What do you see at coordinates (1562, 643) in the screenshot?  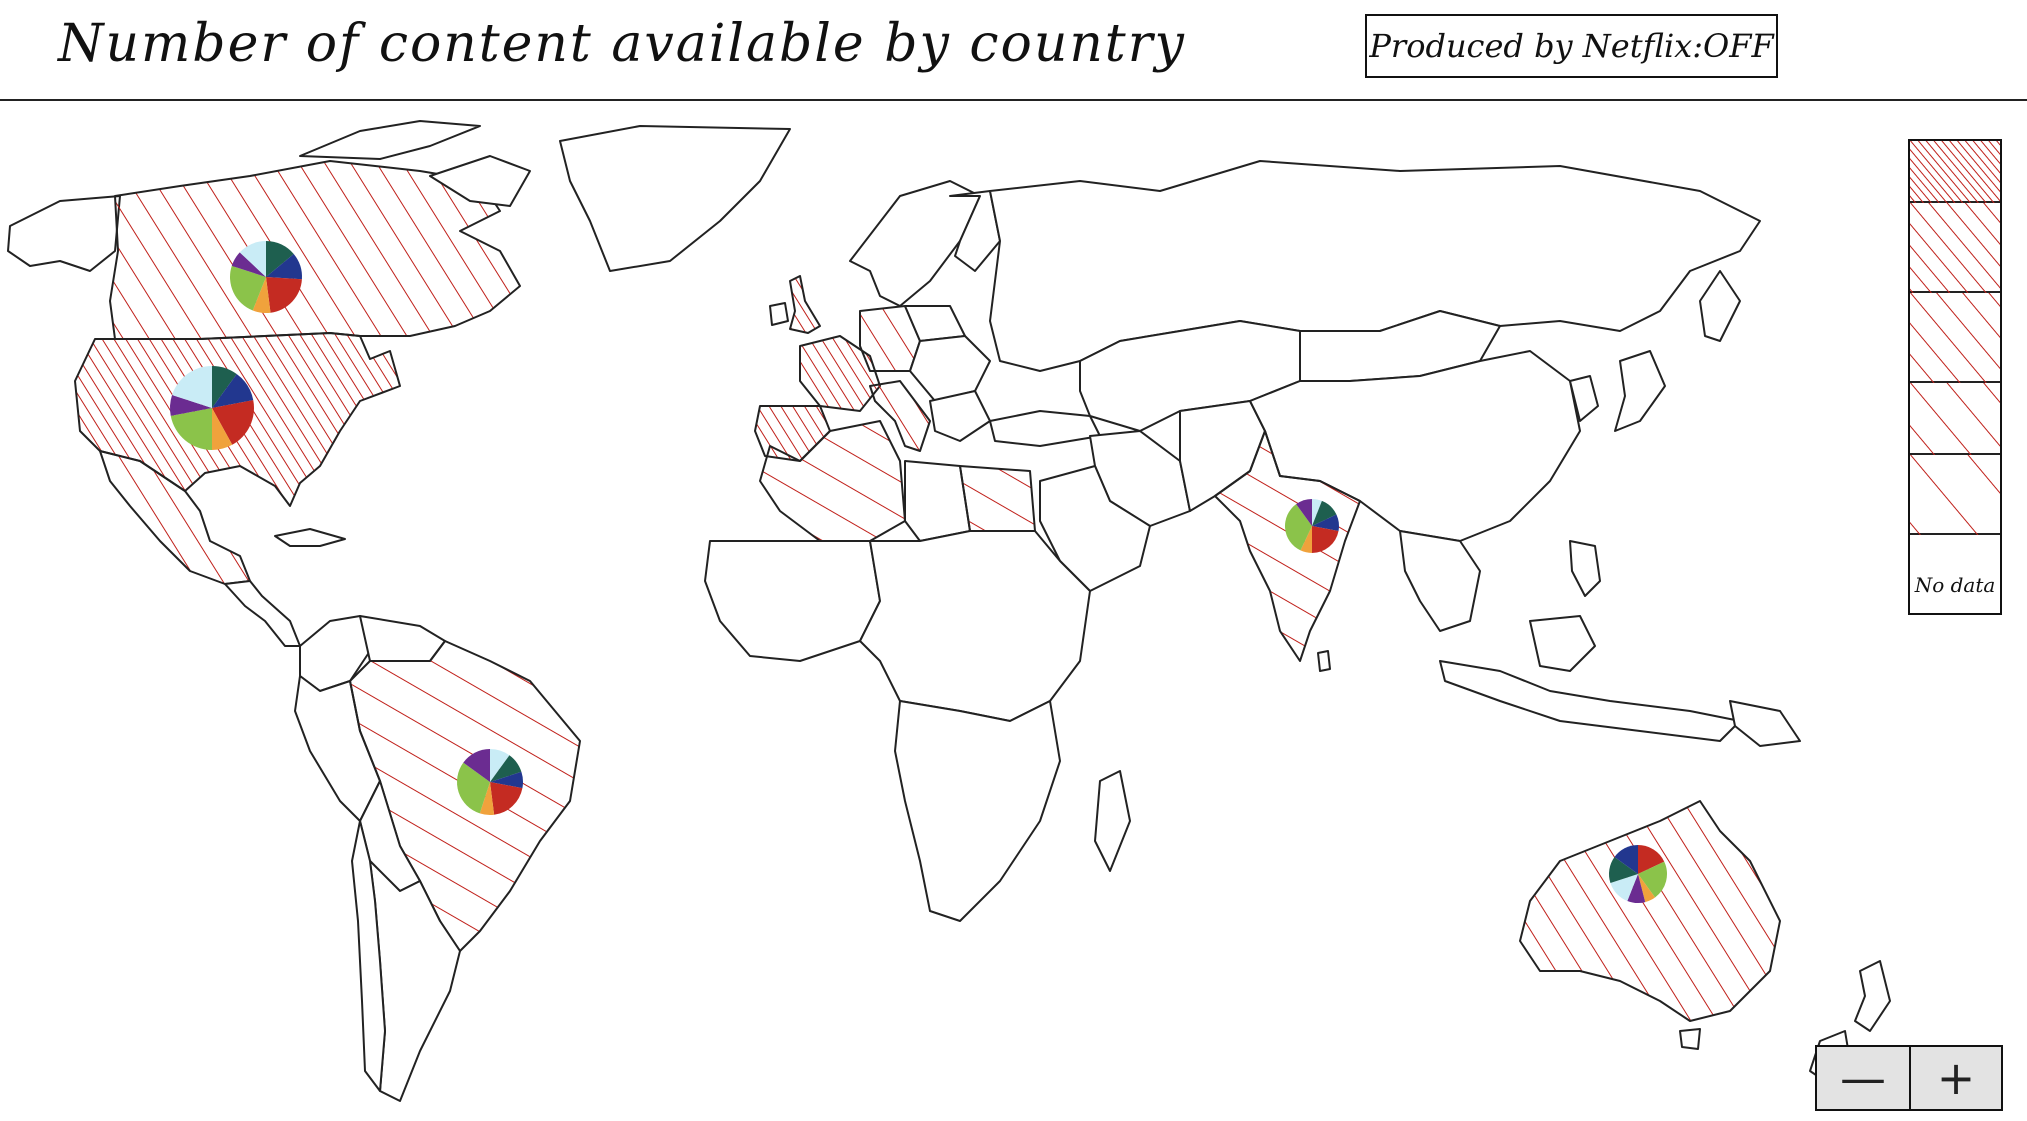 I see `country-borneo` at bounding box center [1562, 643].